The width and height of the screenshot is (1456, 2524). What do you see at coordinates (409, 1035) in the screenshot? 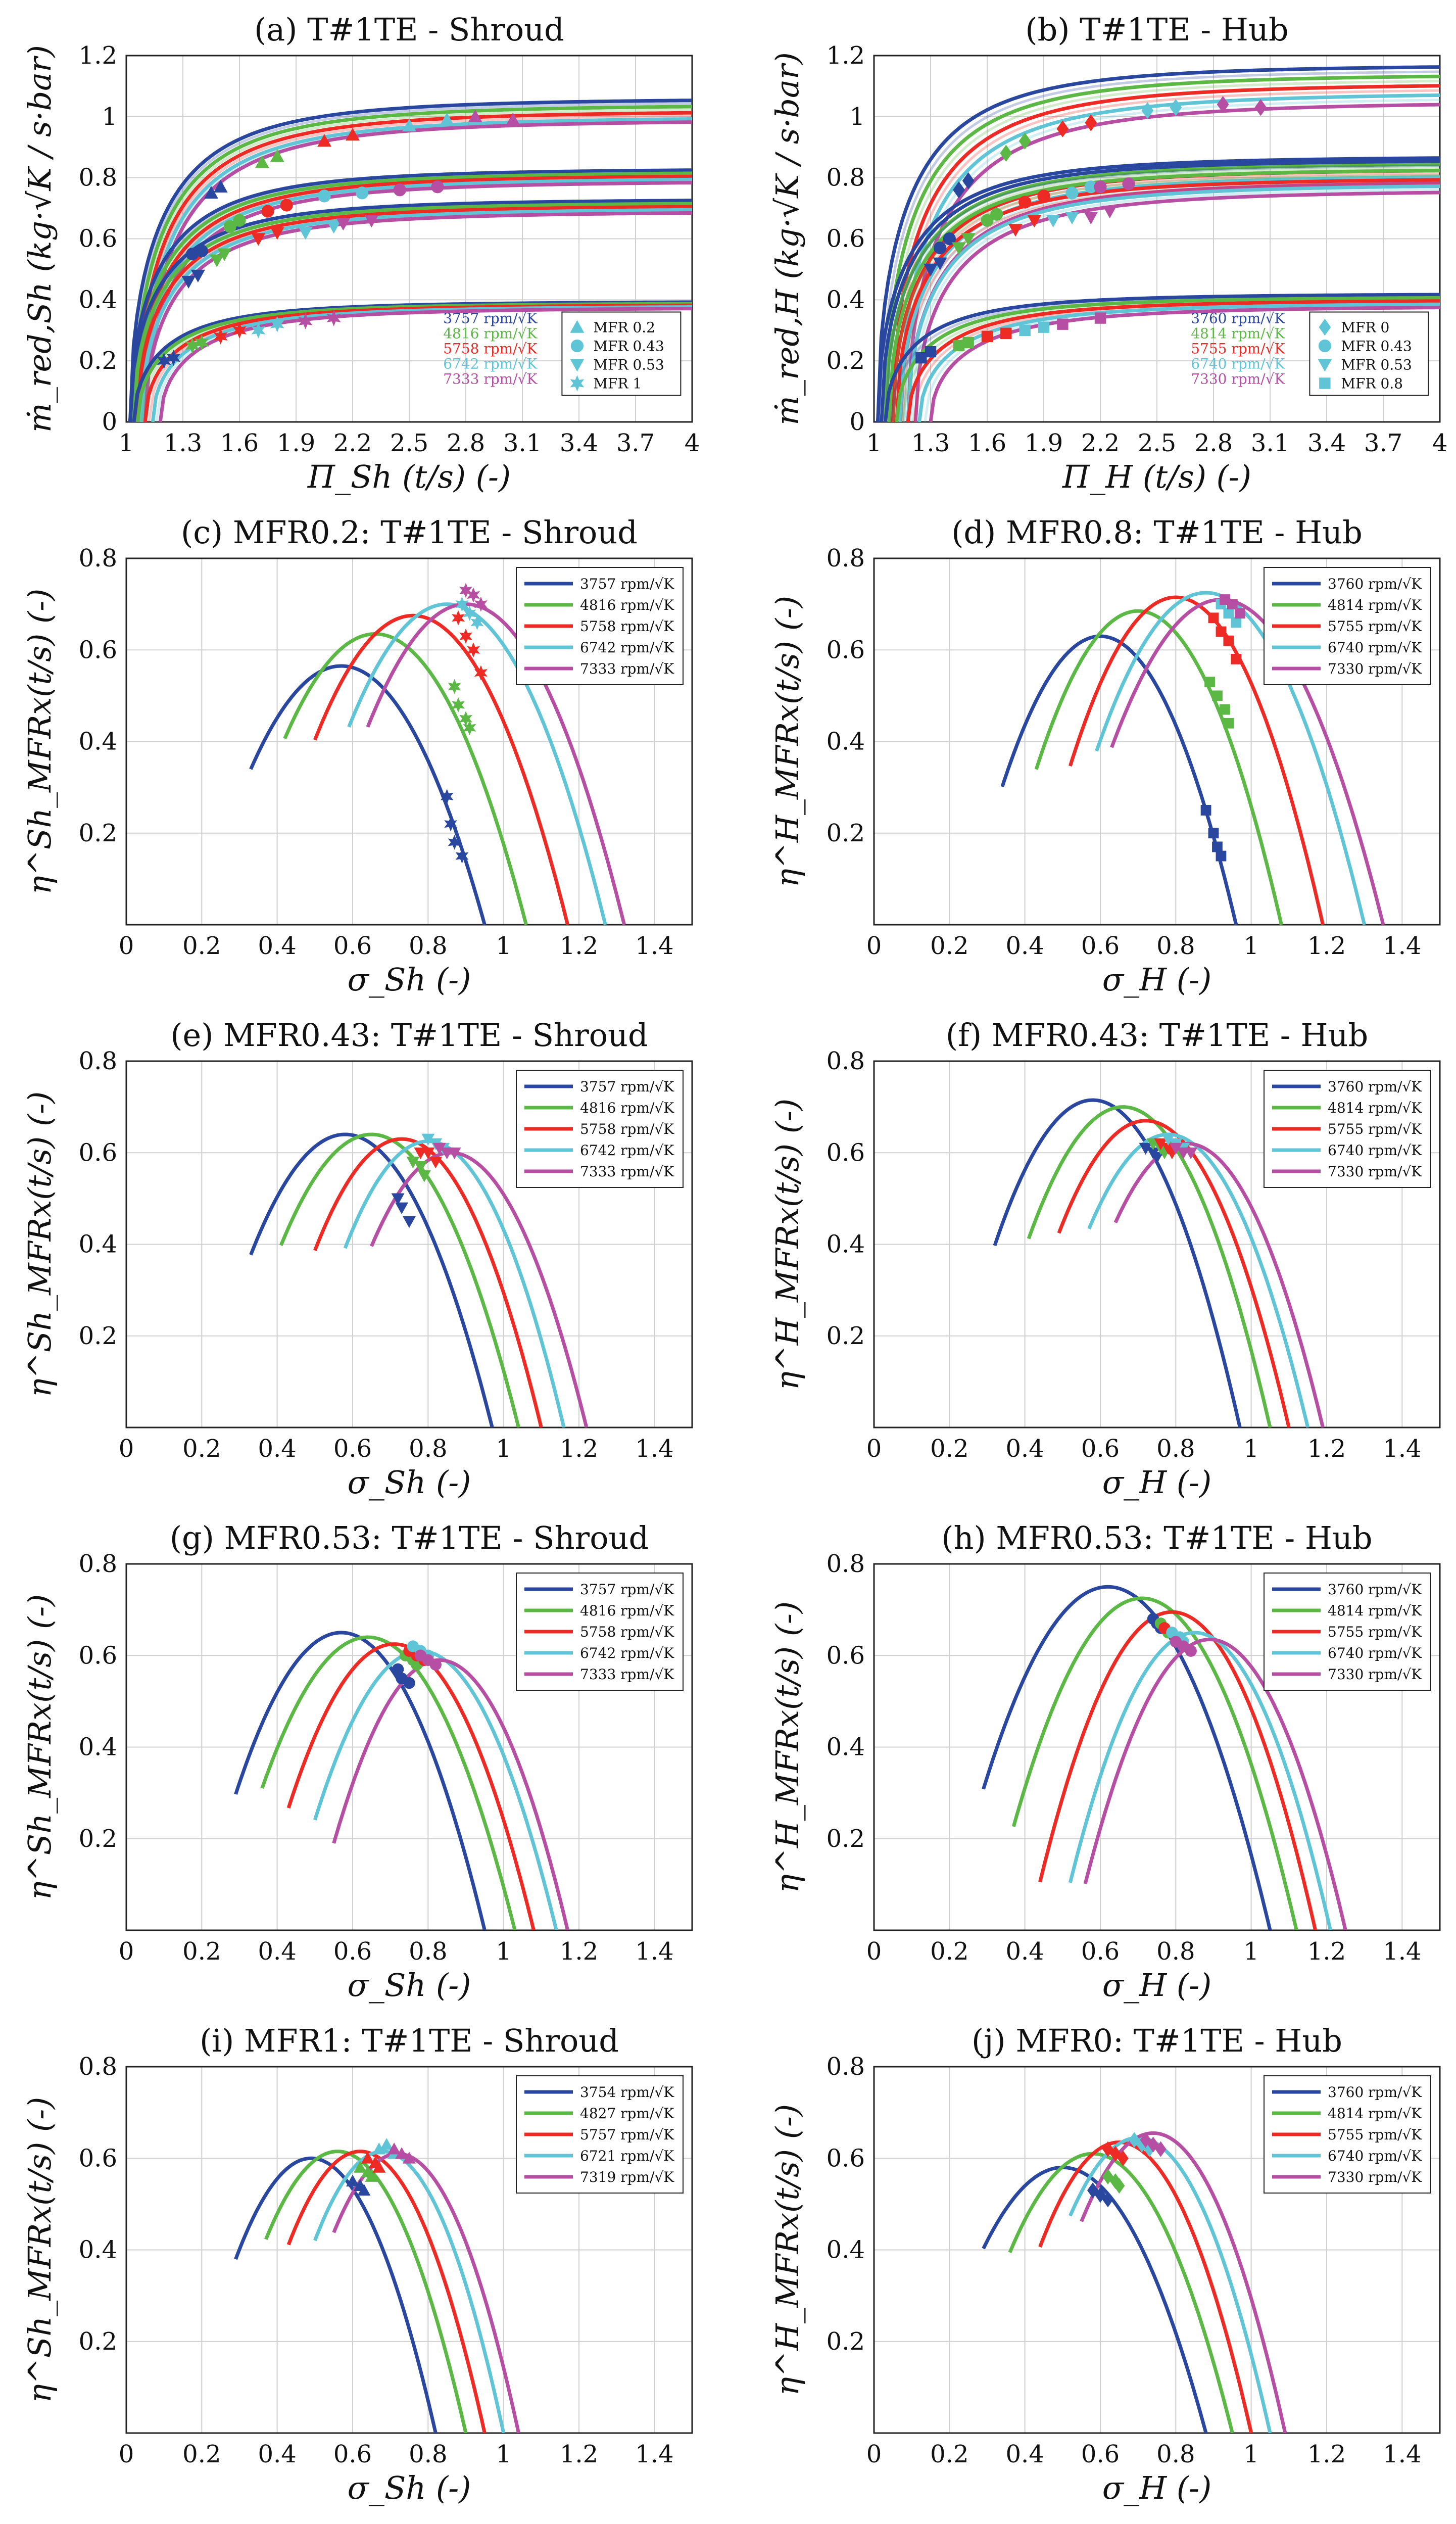
I see `panel-title: (e) MFR0.43: T#1TE - Shroud` at bounding box center [409, 1035].